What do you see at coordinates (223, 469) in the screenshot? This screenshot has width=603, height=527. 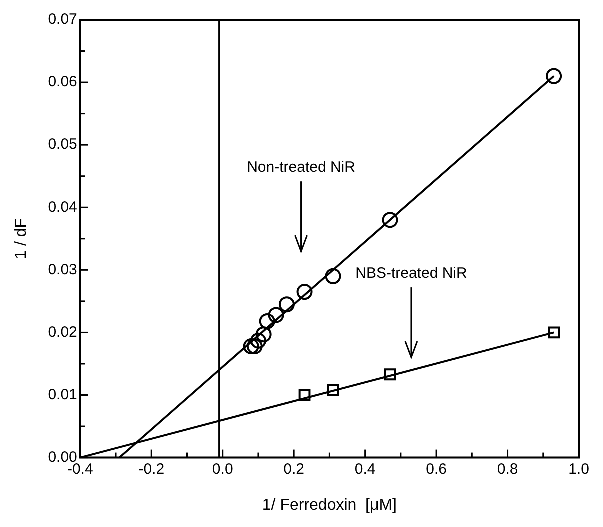 I see `x-tick-label: 0.0` at bounding box center [223, 469].